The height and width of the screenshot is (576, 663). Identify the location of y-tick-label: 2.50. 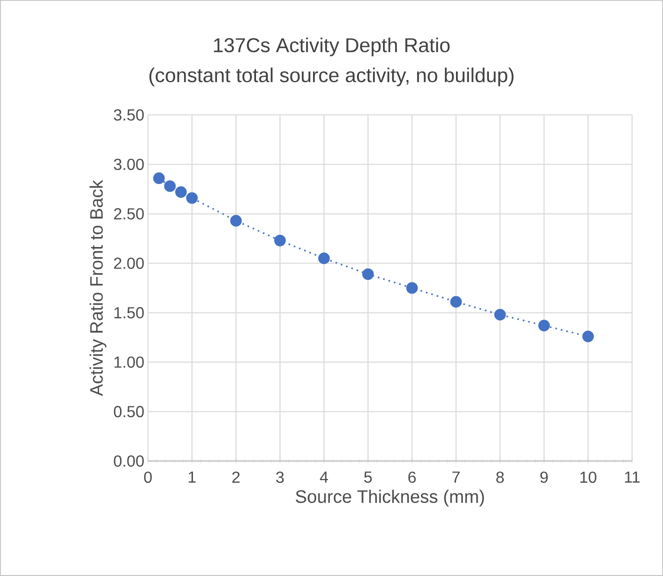
(129, 214).